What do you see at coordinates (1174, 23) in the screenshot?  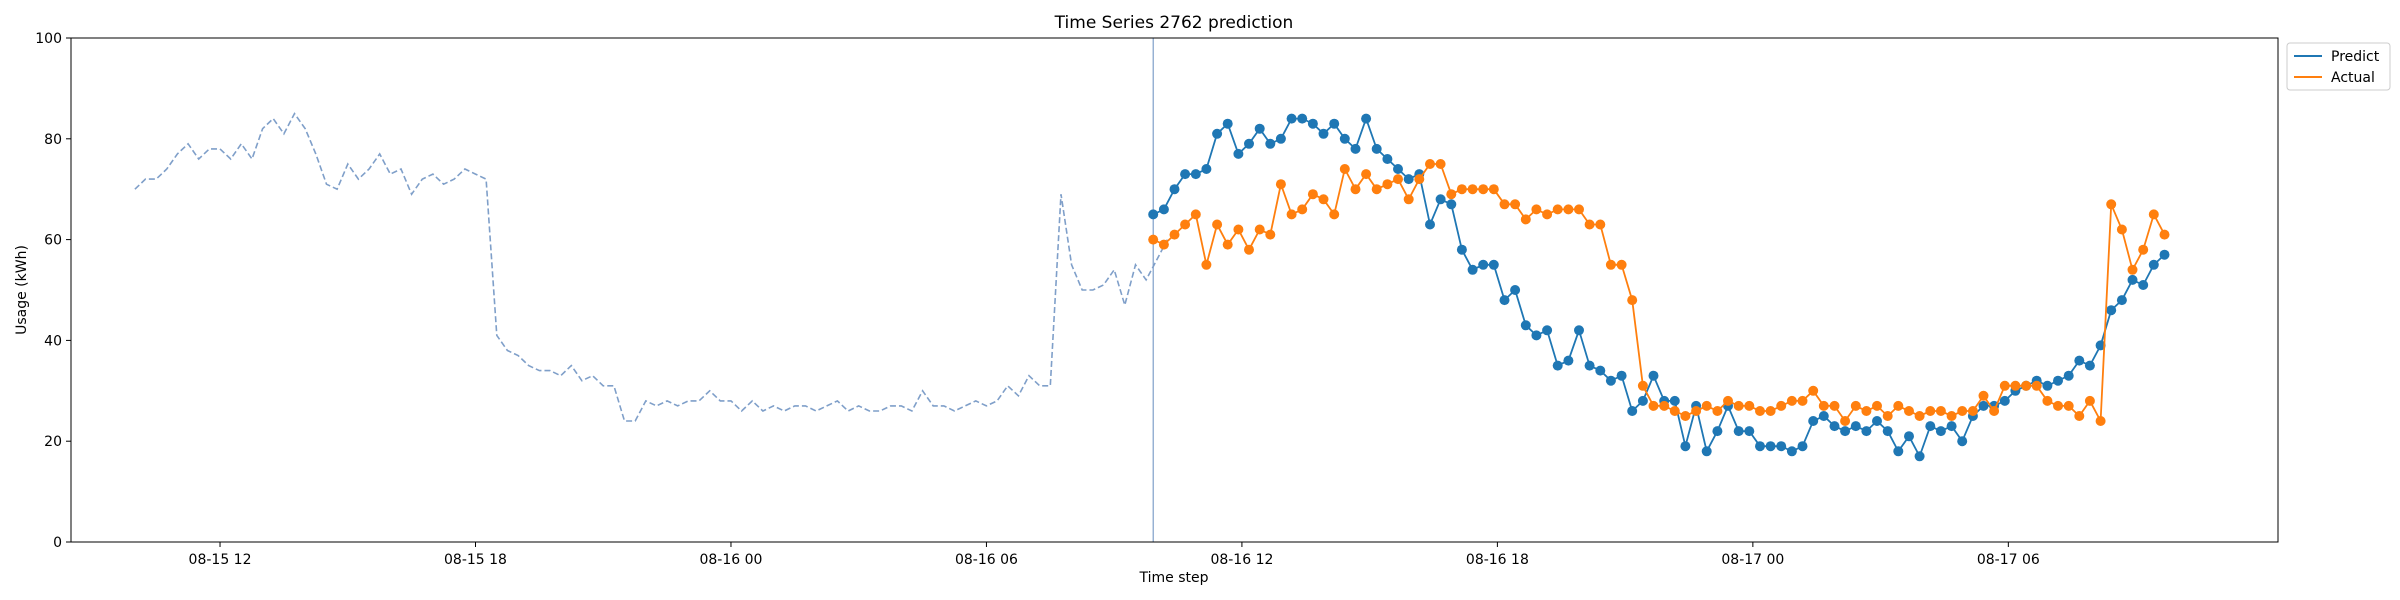 I see `chart-title: Time Series 2762 prediction` at bounding box center [1174, 23].